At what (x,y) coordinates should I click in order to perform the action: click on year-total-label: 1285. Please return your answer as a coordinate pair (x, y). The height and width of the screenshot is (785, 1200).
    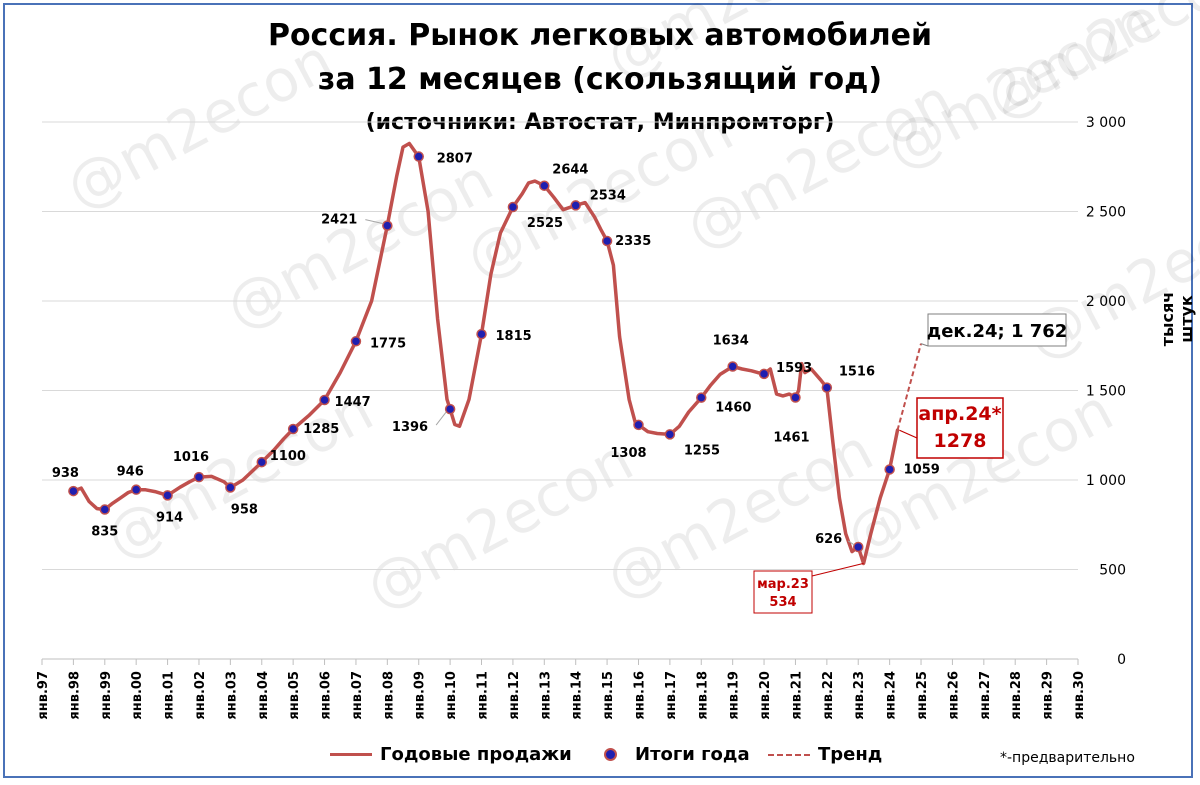
    Looking at the image, I should click on (321, 429).